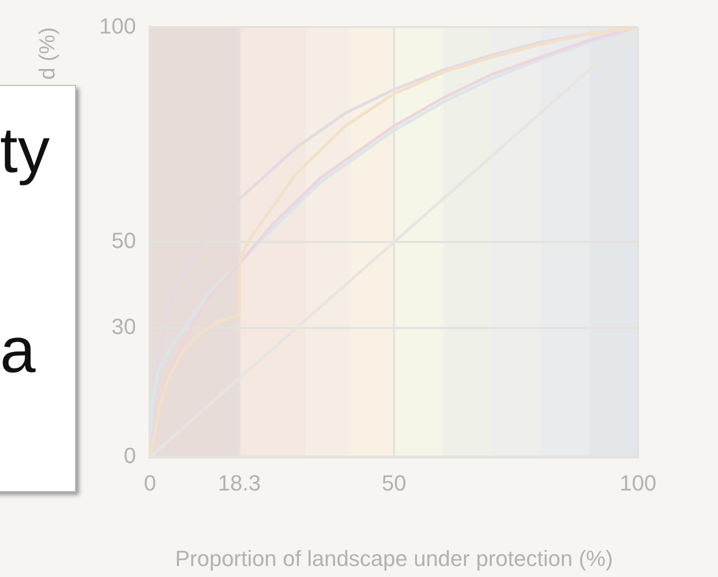 The image size is (718, 577). I want to click on text: ty, so click(25, 150).